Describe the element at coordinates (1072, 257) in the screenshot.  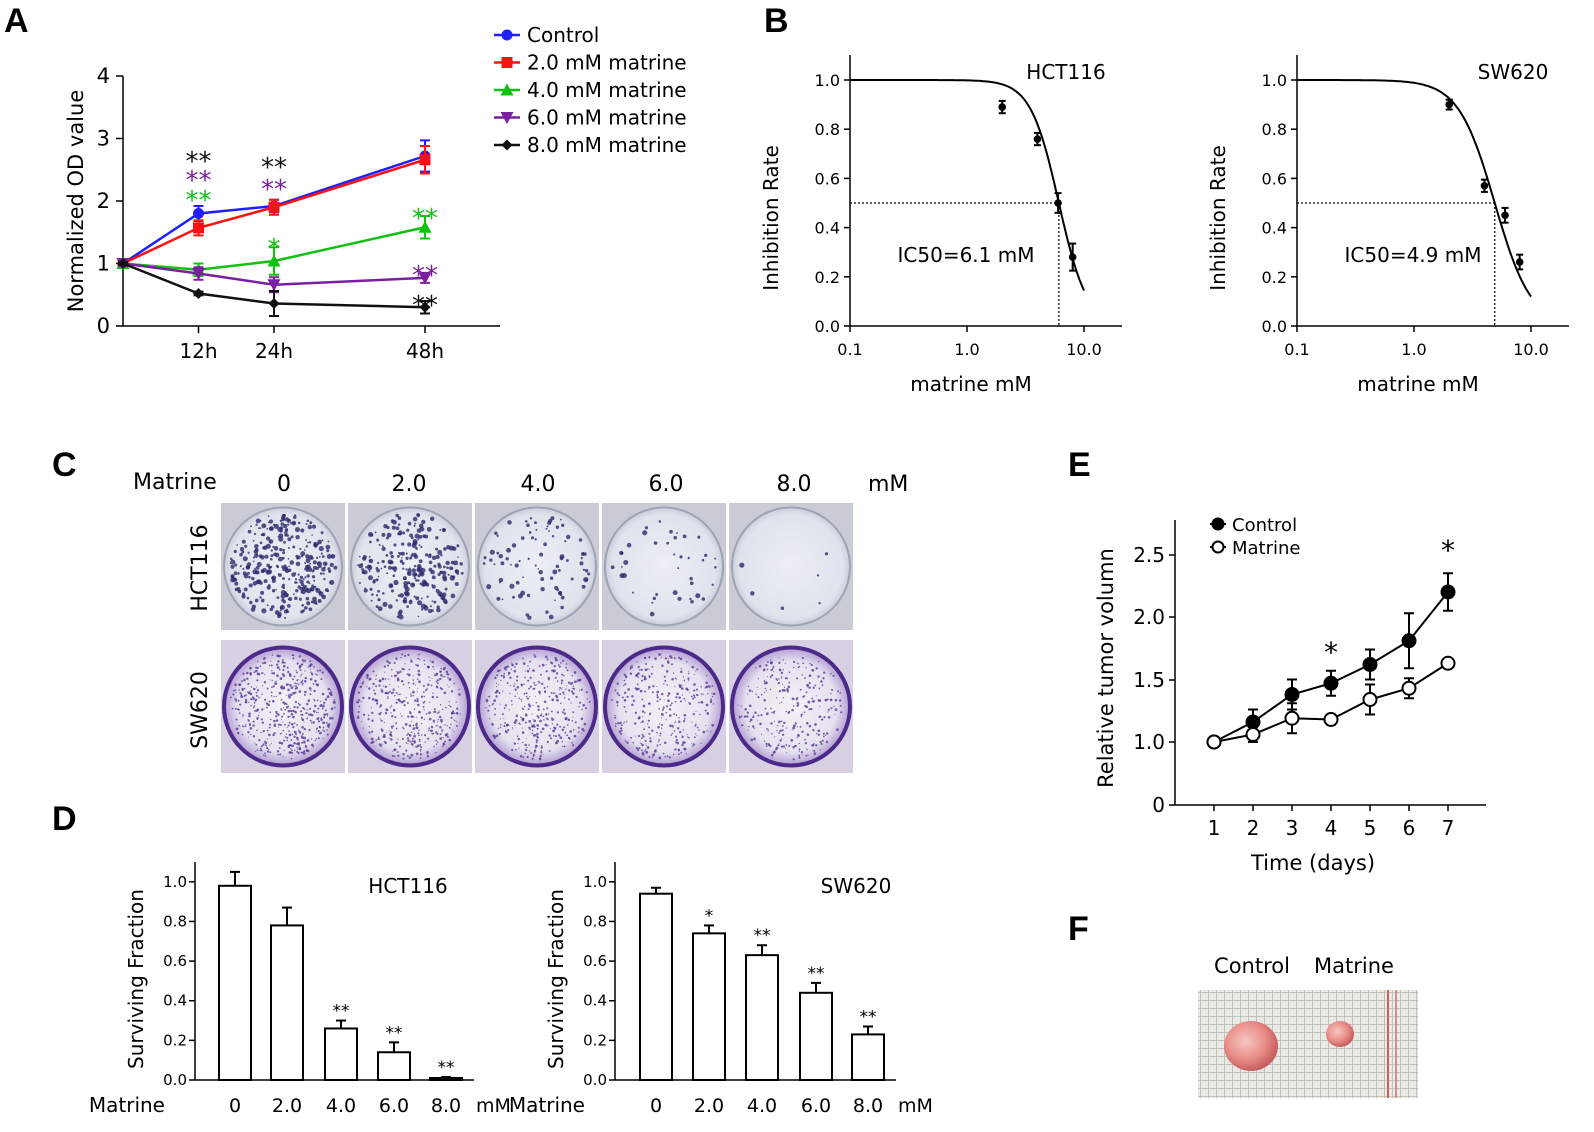
I see `chart-b-point-marker` at that location.